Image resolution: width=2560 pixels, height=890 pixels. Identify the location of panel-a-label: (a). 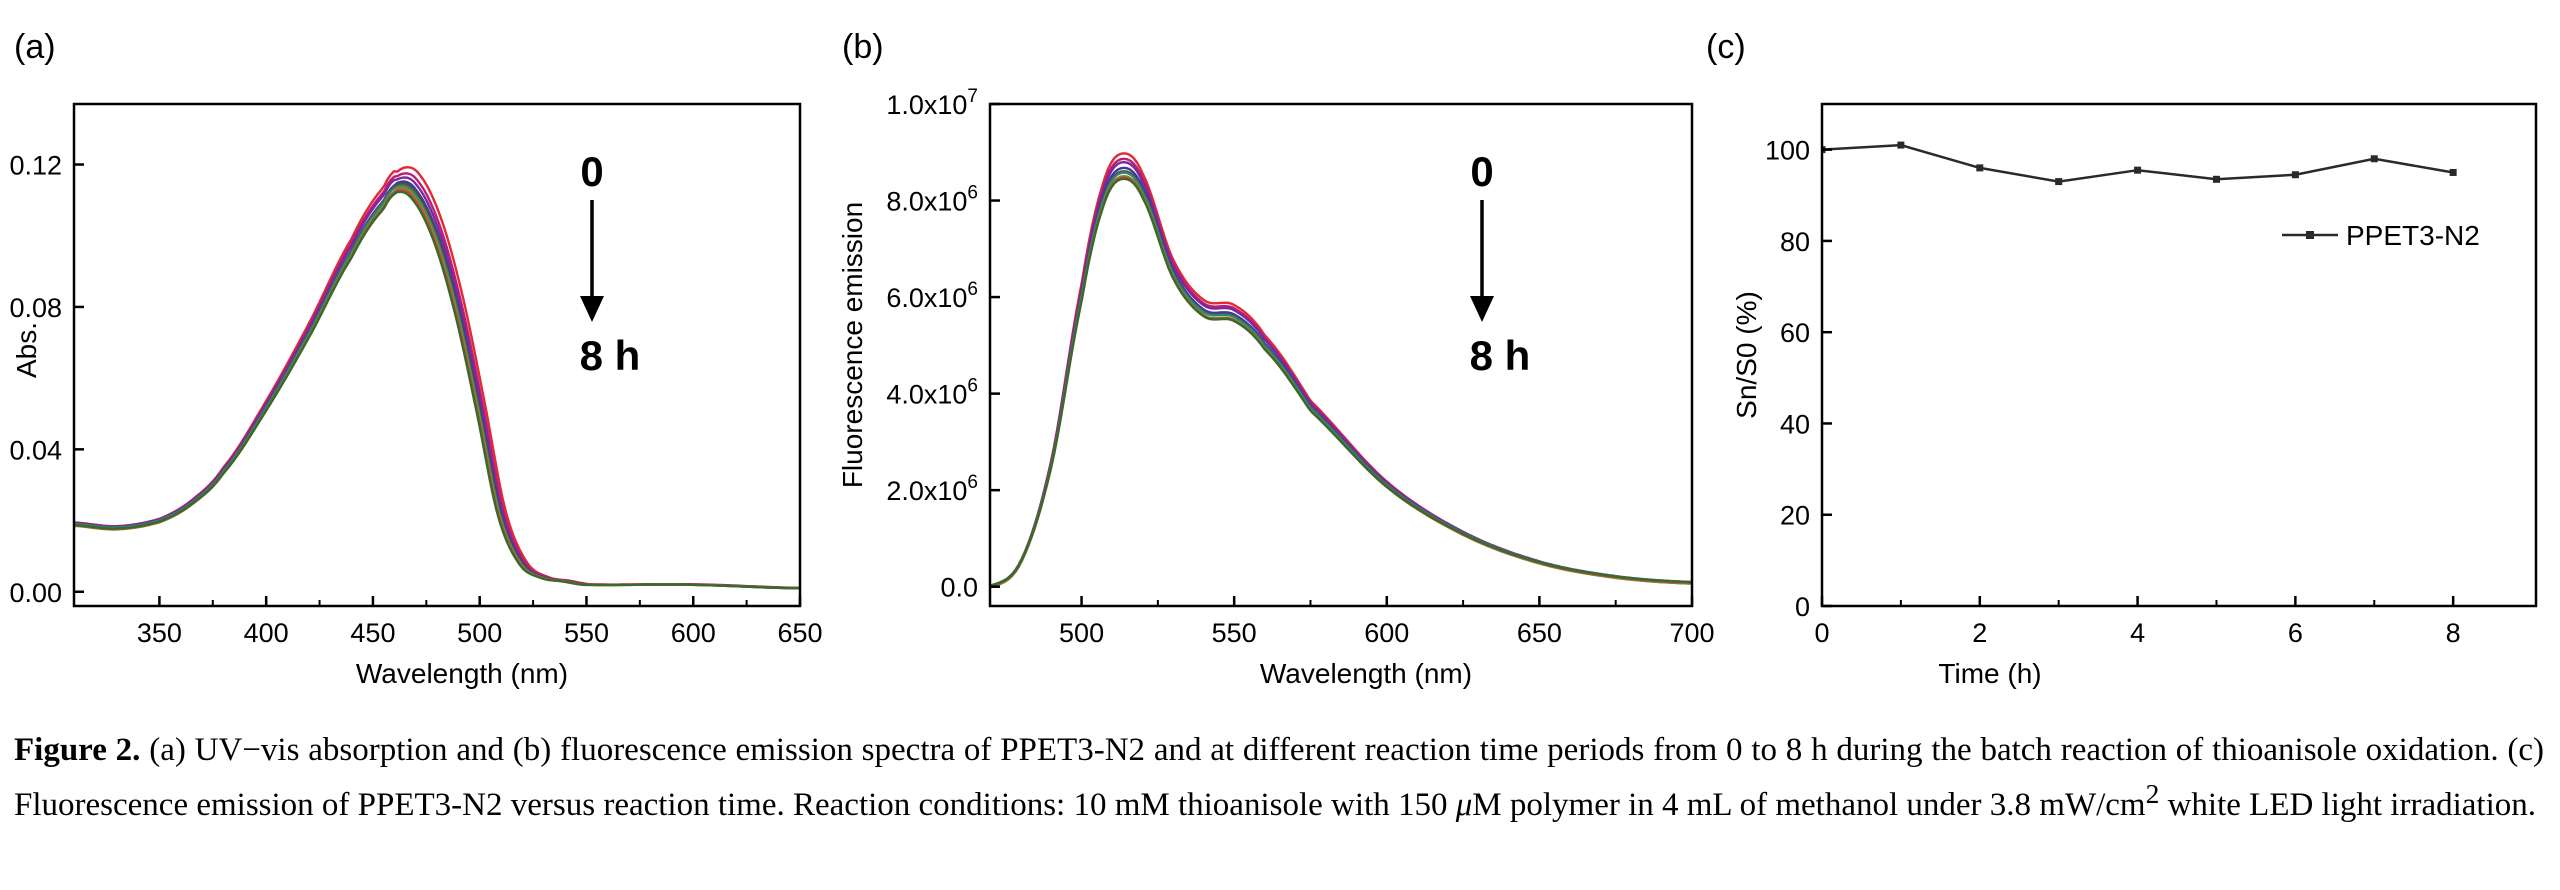
(35, 47).